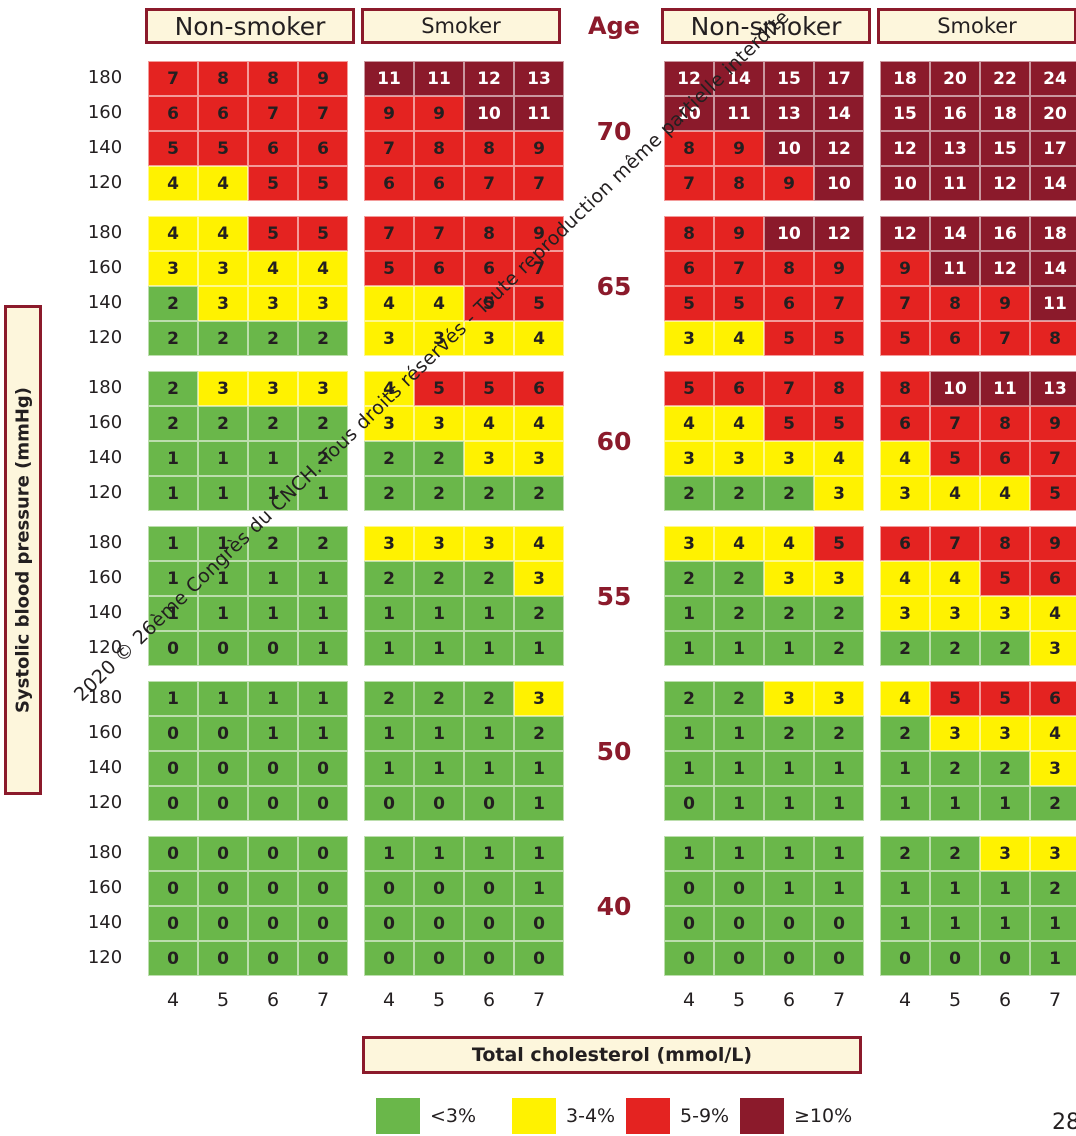 Image resolution: width=1076 pixels, height=1136 pixels. What do you see at coordinates (677, 1116) in the screenshot?
I see `legend-item: 5-9%` at bounding box center [677, 1116].